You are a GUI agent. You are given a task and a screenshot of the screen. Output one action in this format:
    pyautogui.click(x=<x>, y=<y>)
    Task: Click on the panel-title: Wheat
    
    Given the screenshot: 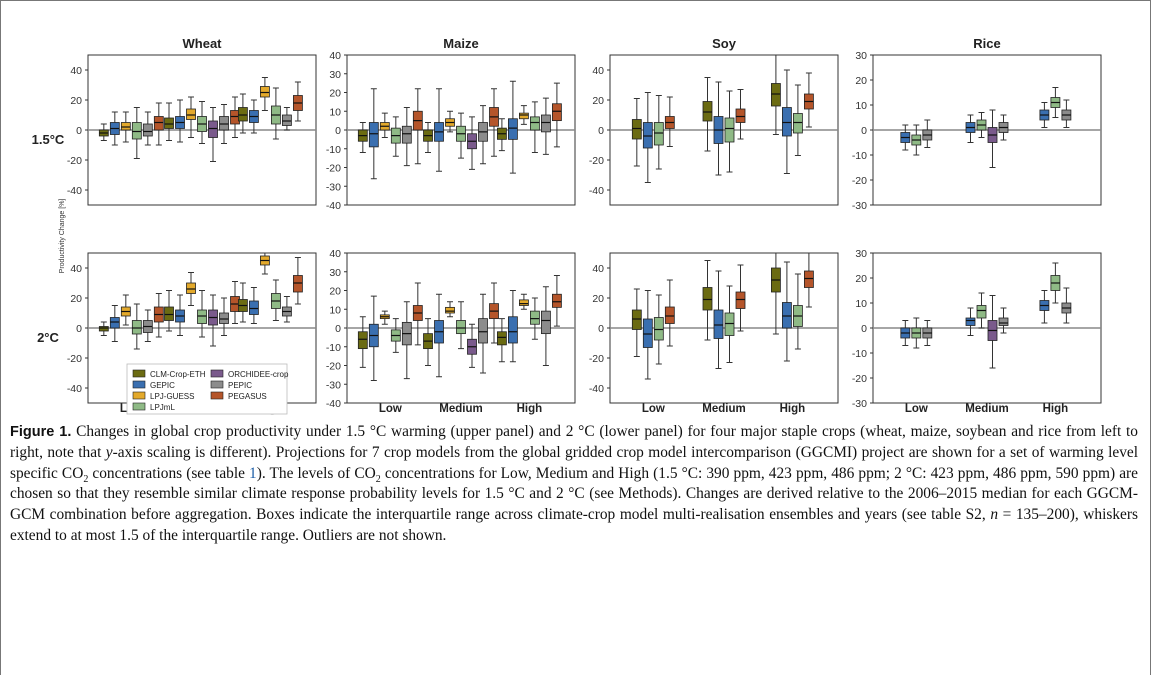 What is the action you would take?
    pyautogui.click(x=203, y=43)
    